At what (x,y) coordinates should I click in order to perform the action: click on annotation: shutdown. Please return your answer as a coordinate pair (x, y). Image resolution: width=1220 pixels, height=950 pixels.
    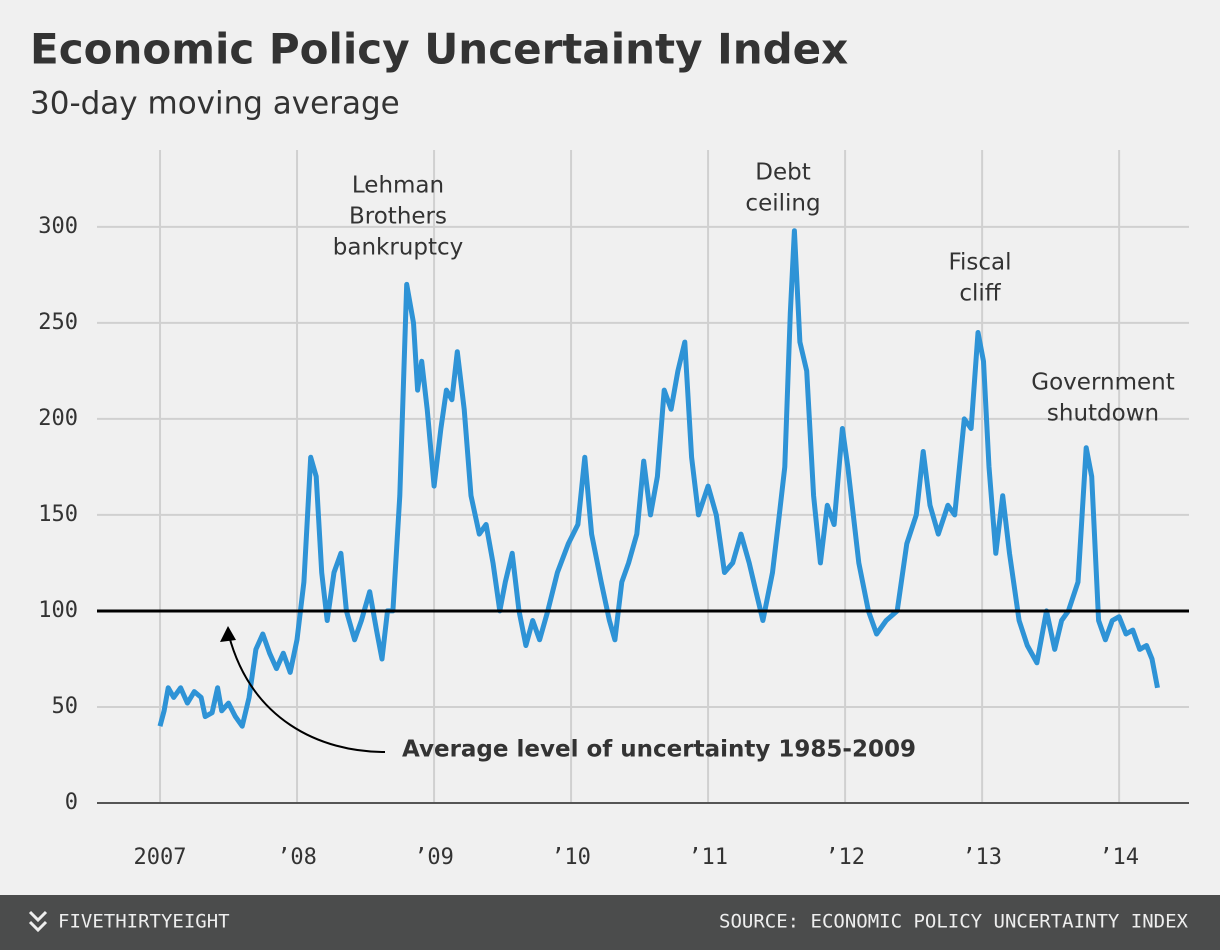
    Looking at the image, I should click on (1103, 414).